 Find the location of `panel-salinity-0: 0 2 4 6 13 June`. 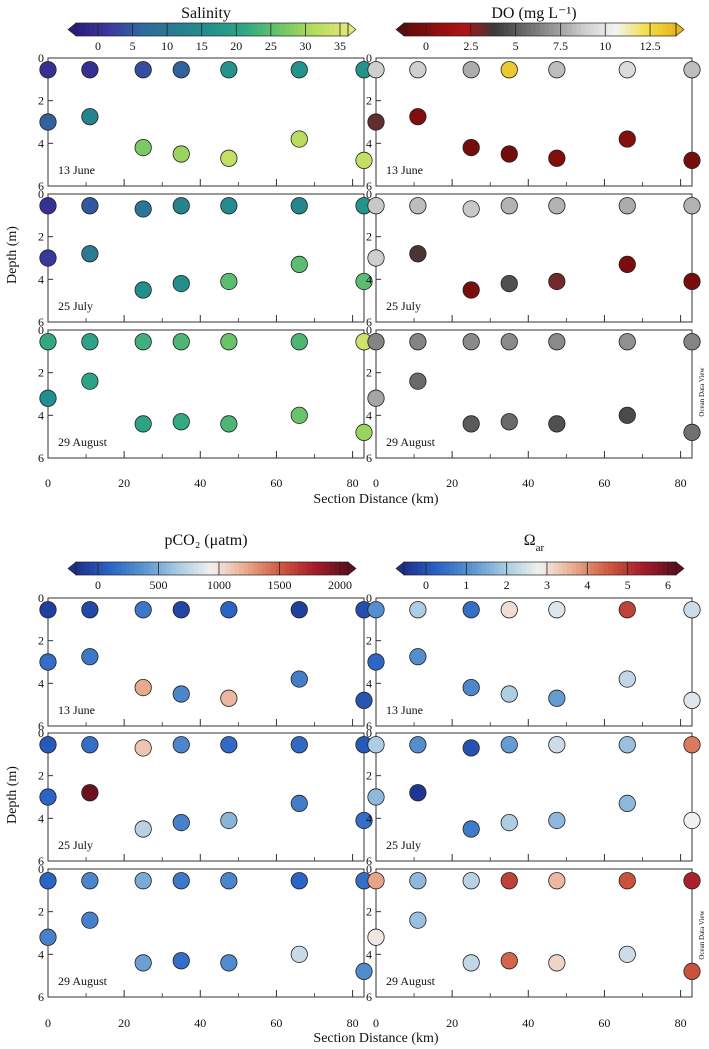

panel-salinity-0: 0 2 4 6 13 June is located at coordinates (205, 122).